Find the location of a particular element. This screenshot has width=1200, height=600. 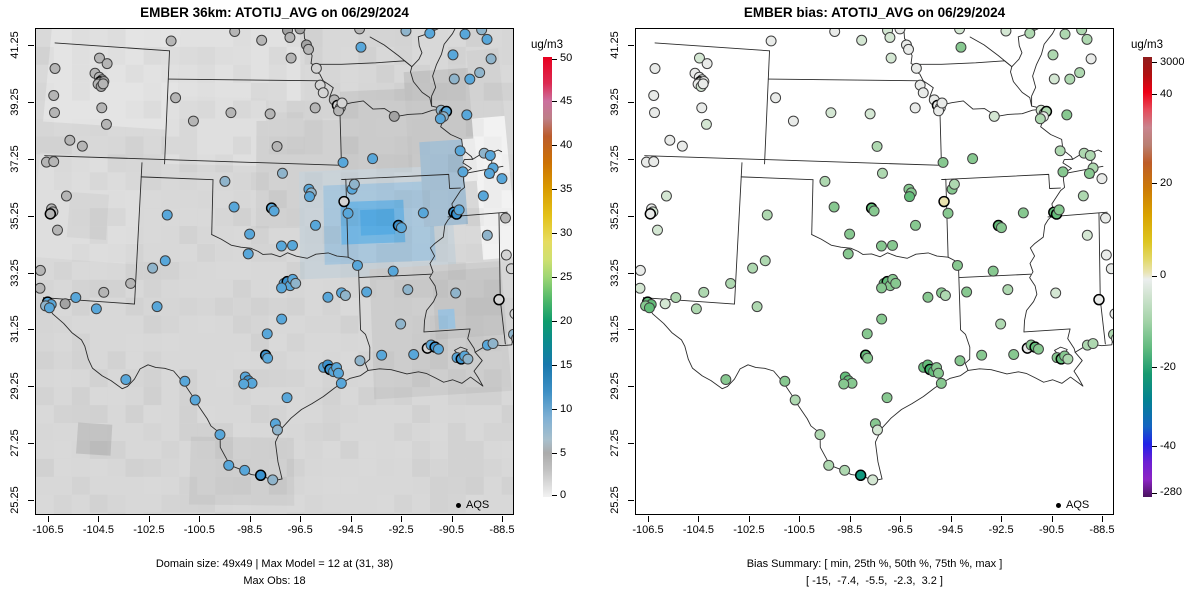

bias-colorbar-unit-label: ug/m3 is located at coordinates (1147, 45).